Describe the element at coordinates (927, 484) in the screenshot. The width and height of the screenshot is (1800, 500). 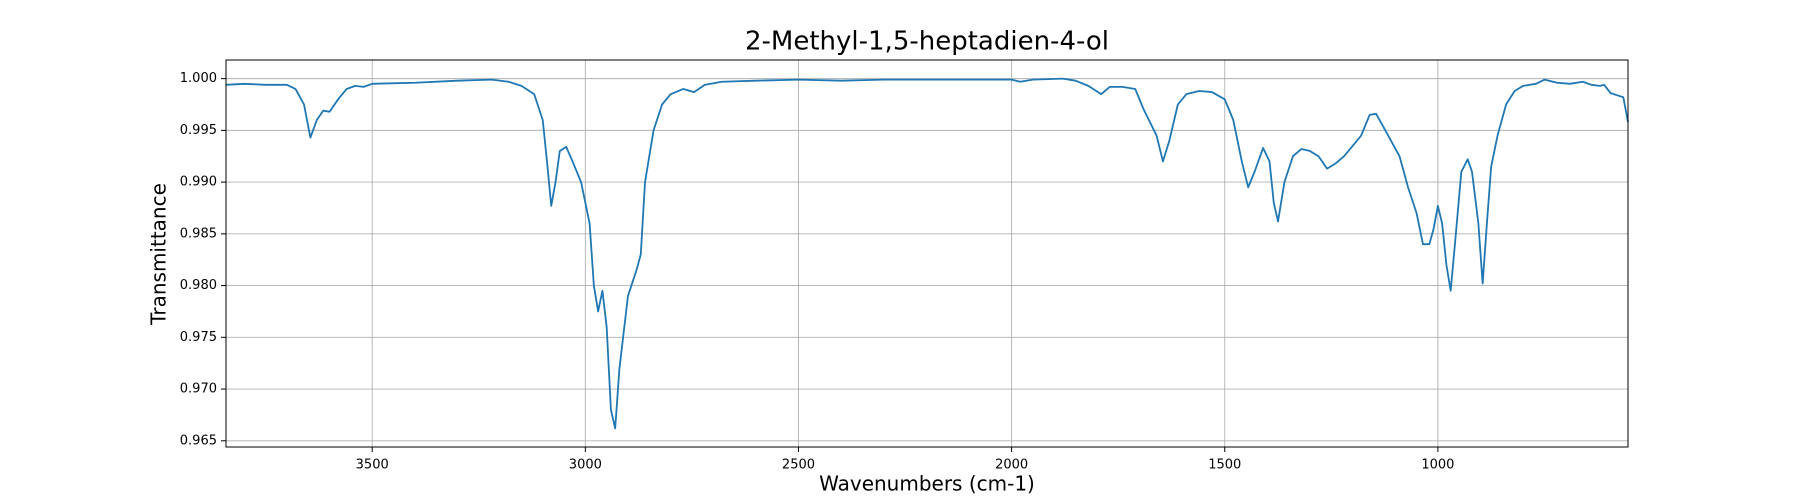
I see `x-axis-label: Wavenumbers (cm-1)` at that location.